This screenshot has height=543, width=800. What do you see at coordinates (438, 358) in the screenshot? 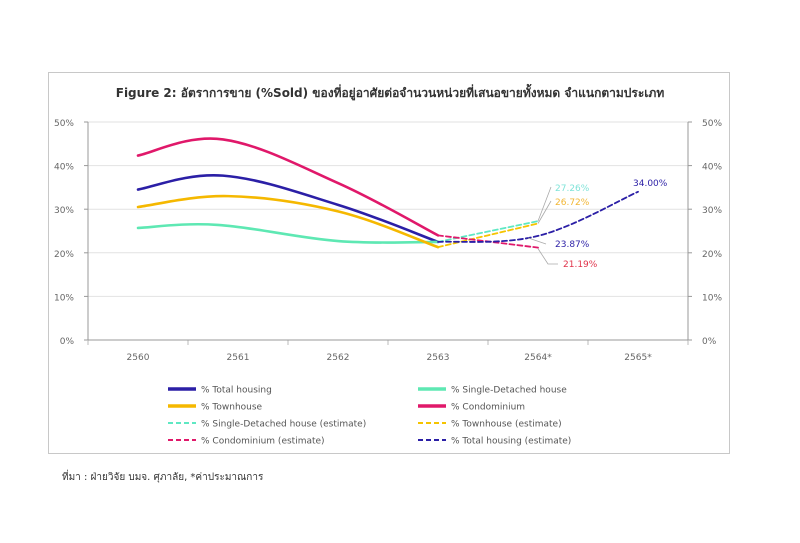
I see `x-tick-label: 2563` at bounding box center [438, 358].